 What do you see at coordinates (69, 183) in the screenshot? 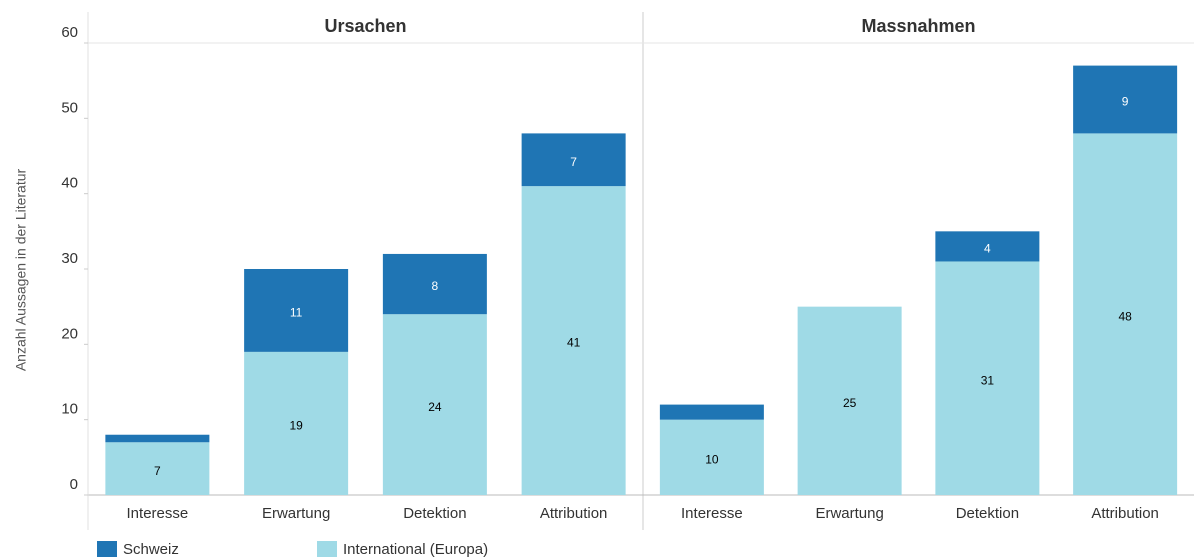
I see `y-tick-label: 40` at bounding box center [69, 183].